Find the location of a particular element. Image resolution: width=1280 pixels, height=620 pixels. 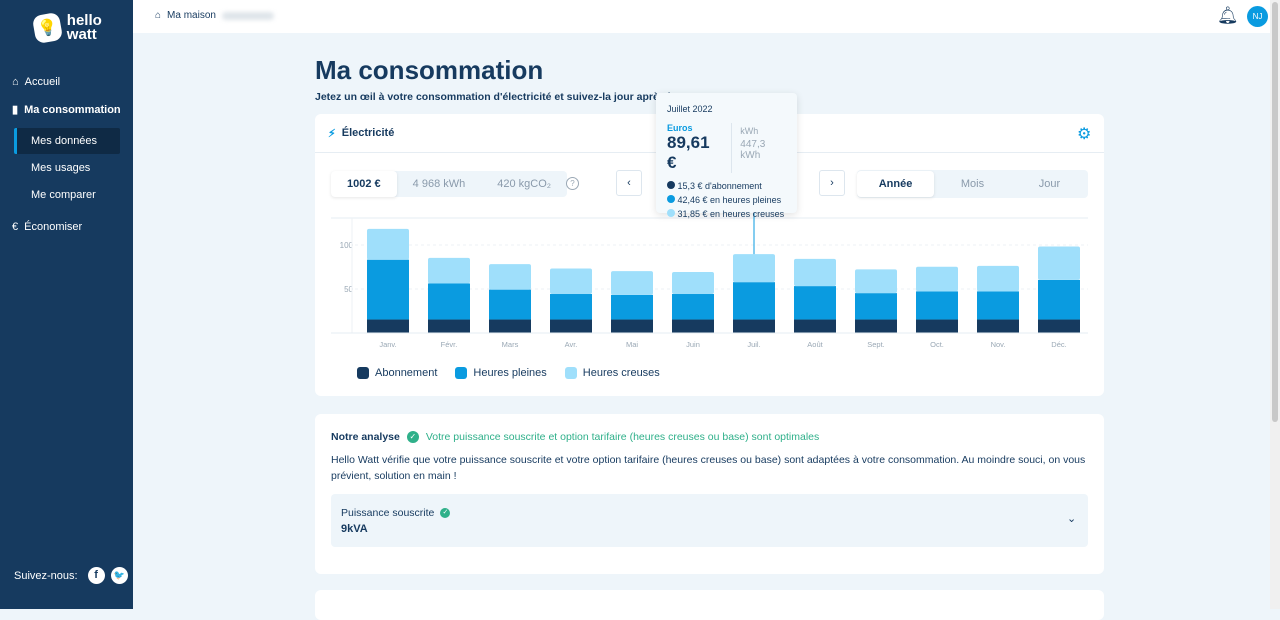

totals-toggle: 1002 € 4 968 kWh 420 kgCO₂ is located at coordinates (449, 184).